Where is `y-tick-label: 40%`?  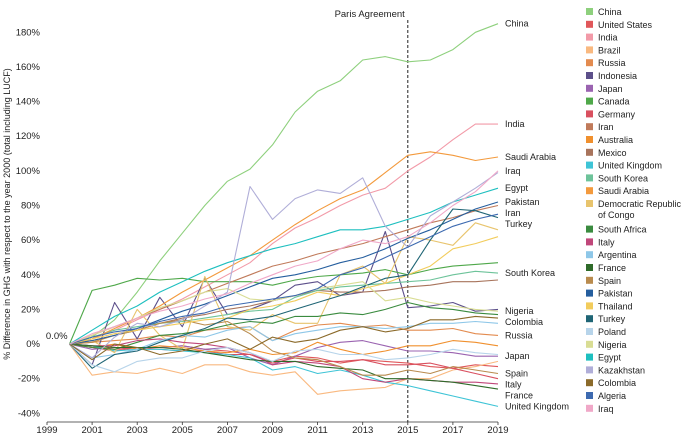
y-tick-label: 40% is located at coordinates (31, 275).